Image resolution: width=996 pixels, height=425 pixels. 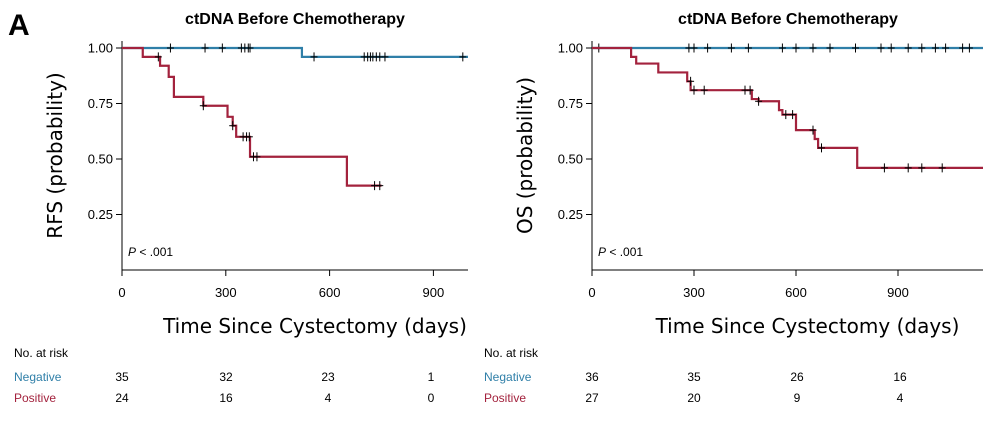 I want to click on panel-2-x-tick-label: 600, so click(x=796, y=292).